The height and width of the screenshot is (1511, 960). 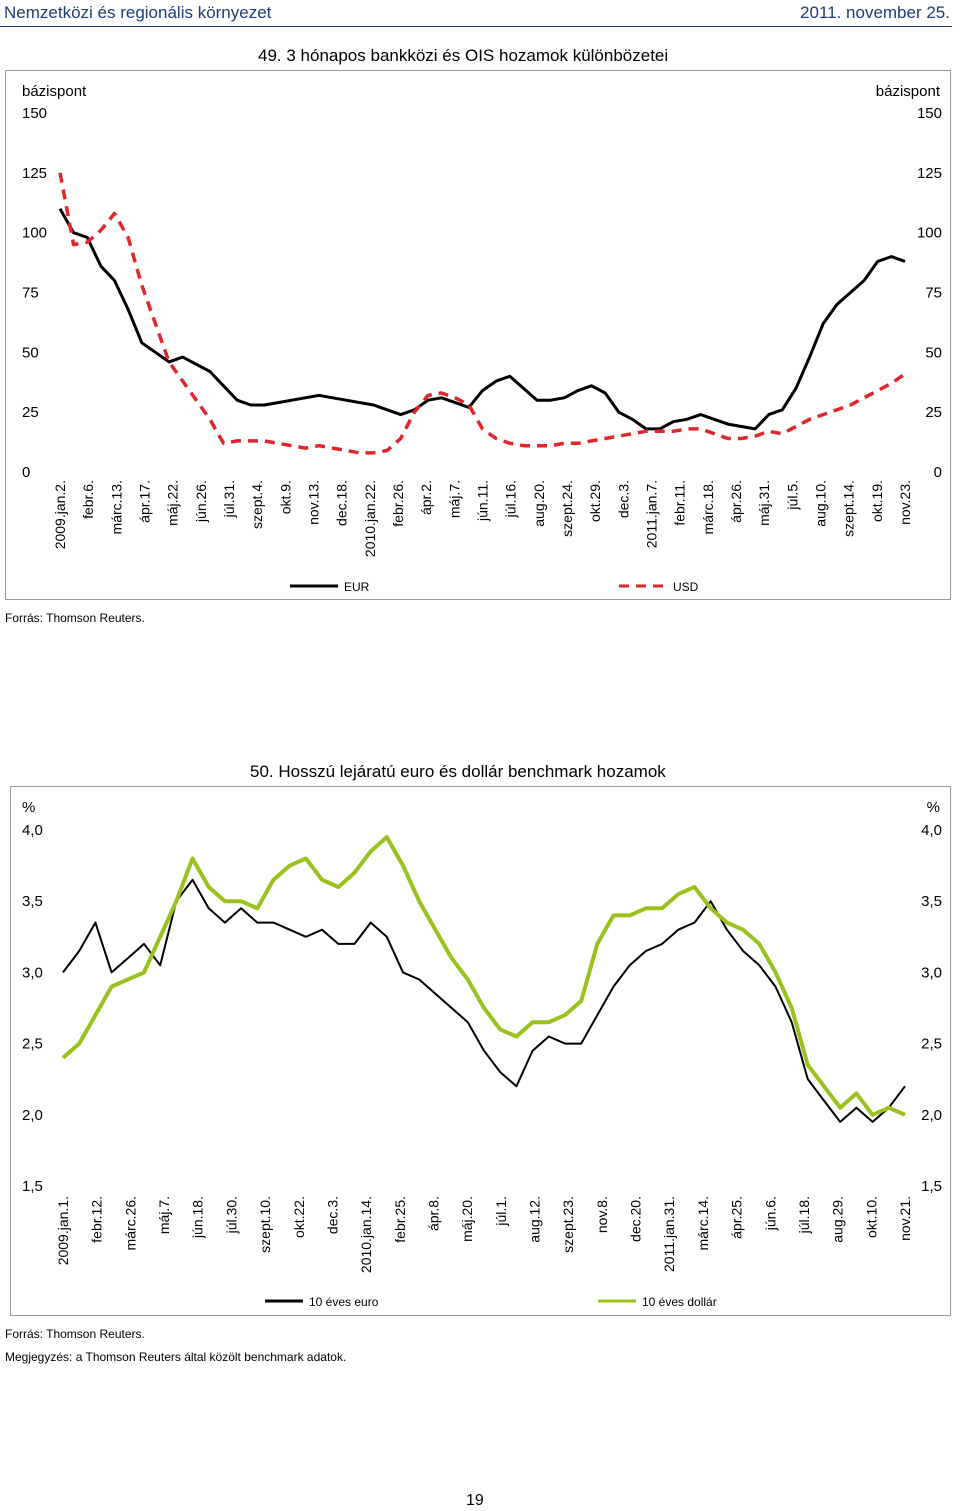 I want to click on y-tick-label-left: 150, so click(x=34, y=113).